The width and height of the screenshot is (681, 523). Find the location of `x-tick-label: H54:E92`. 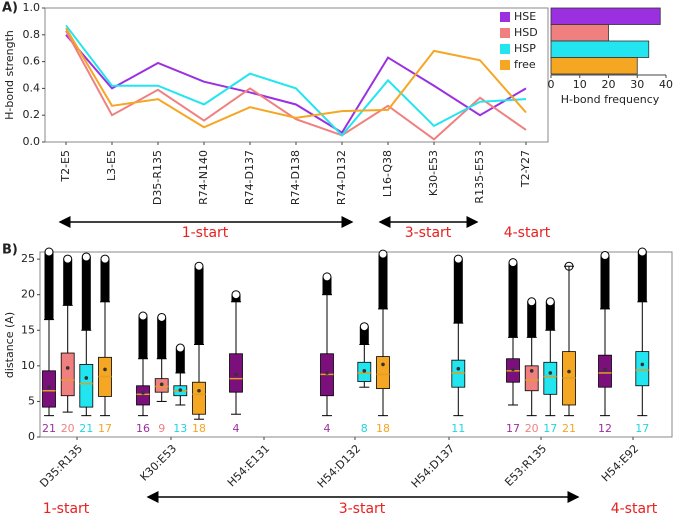

x-tick-label: H54:E92 is located at coordinates (620, 463).